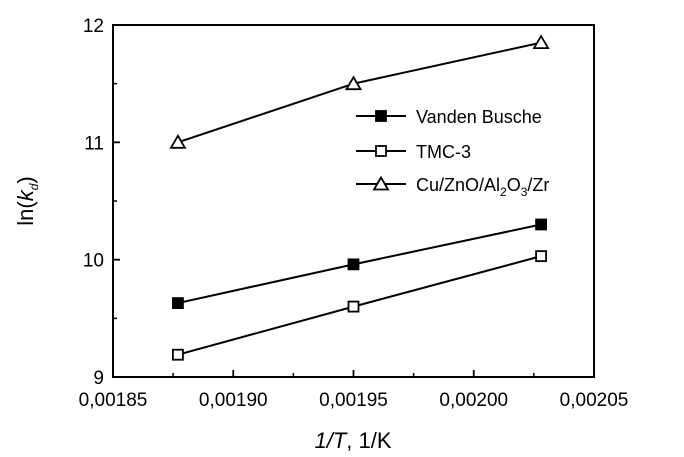 Image resolution: width=684 pixels, height=457 pixels. I want to click on legend-2-label-part-2: O, so click(514, 185).